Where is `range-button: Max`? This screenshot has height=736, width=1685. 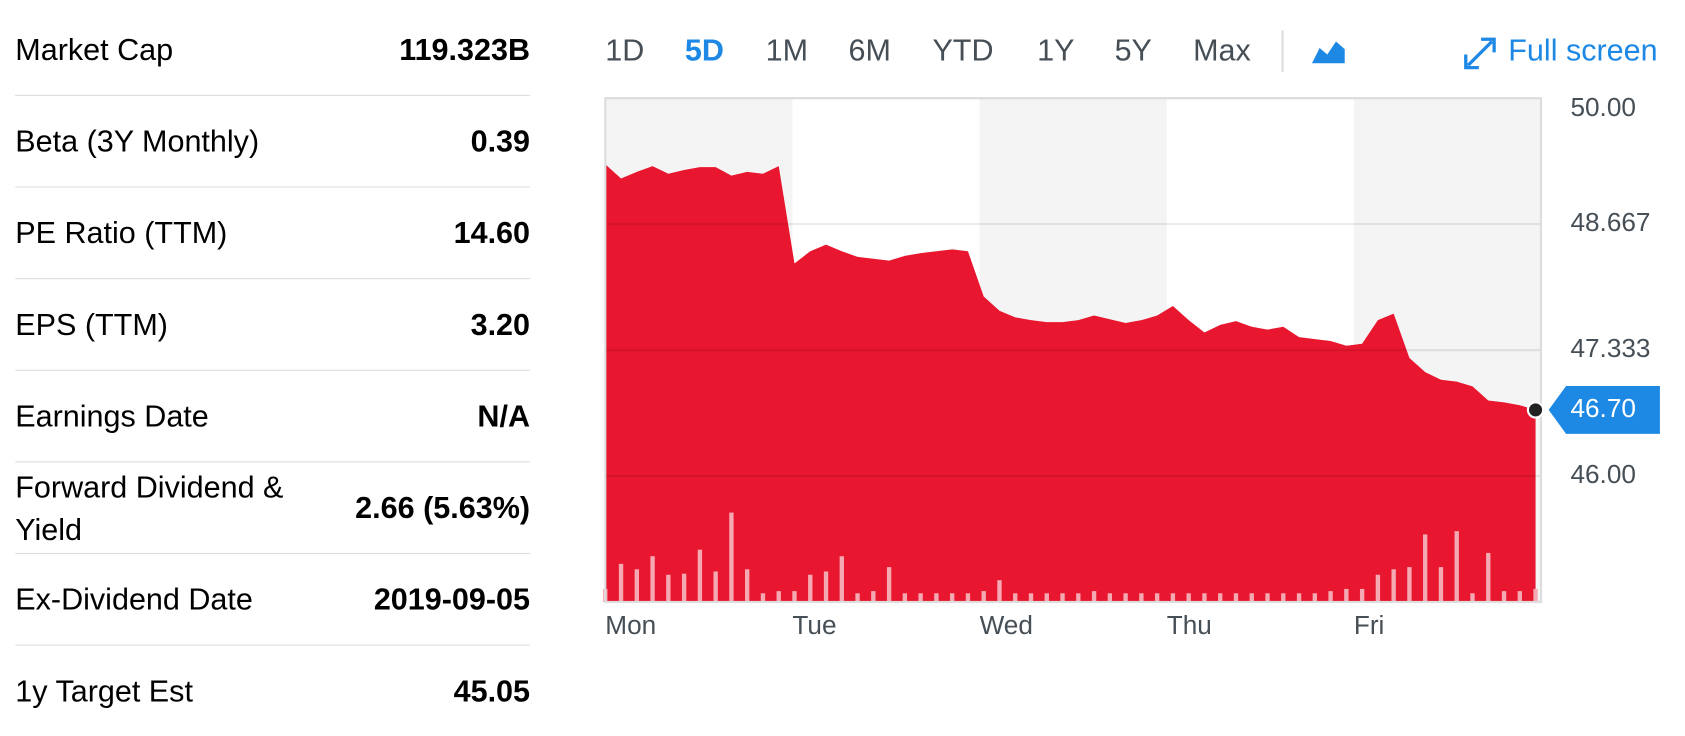 range-button: Max is located at coordinates (1222, 50).